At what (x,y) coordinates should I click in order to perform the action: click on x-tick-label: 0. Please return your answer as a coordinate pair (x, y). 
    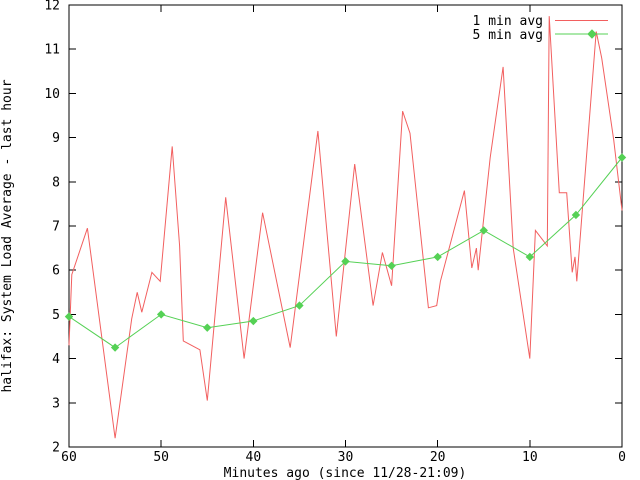
    Looking at the image, I should click on (622, 457).